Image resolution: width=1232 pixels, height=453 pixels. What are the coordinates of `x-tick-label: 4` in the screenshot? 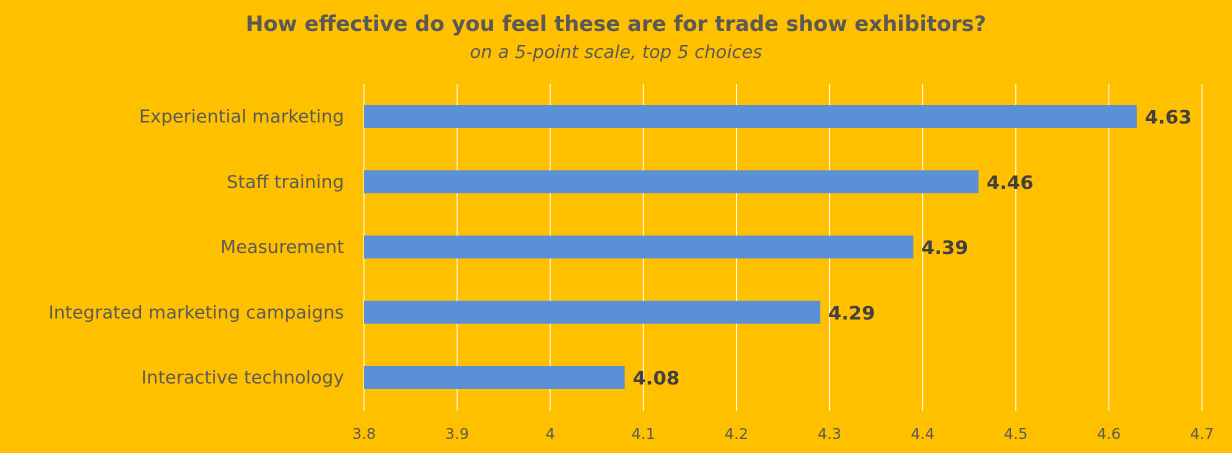 It's located at (550, 434).